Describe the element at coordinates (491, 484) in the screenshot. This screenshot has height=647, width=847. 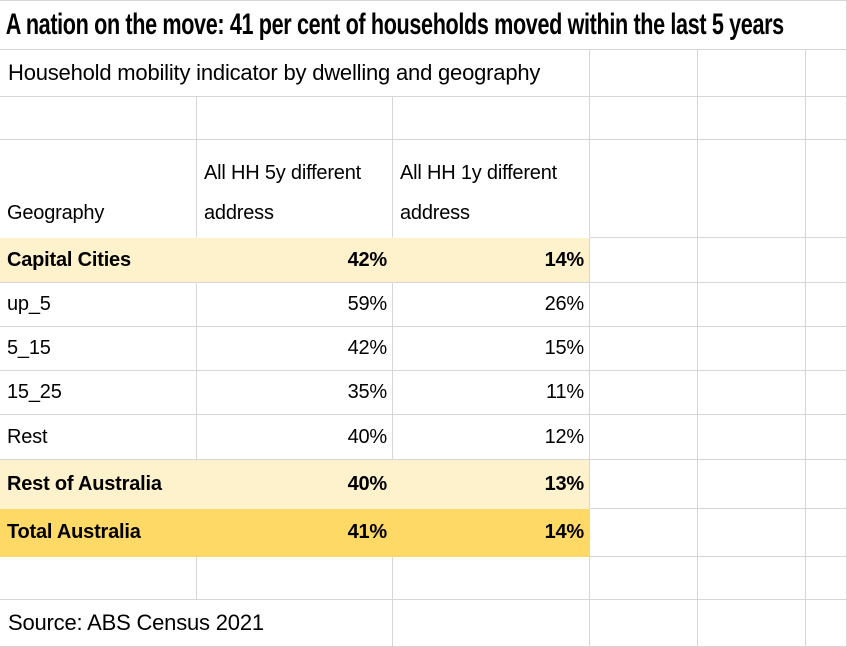
I see `cell-hh1y-value: 13%` at that location.